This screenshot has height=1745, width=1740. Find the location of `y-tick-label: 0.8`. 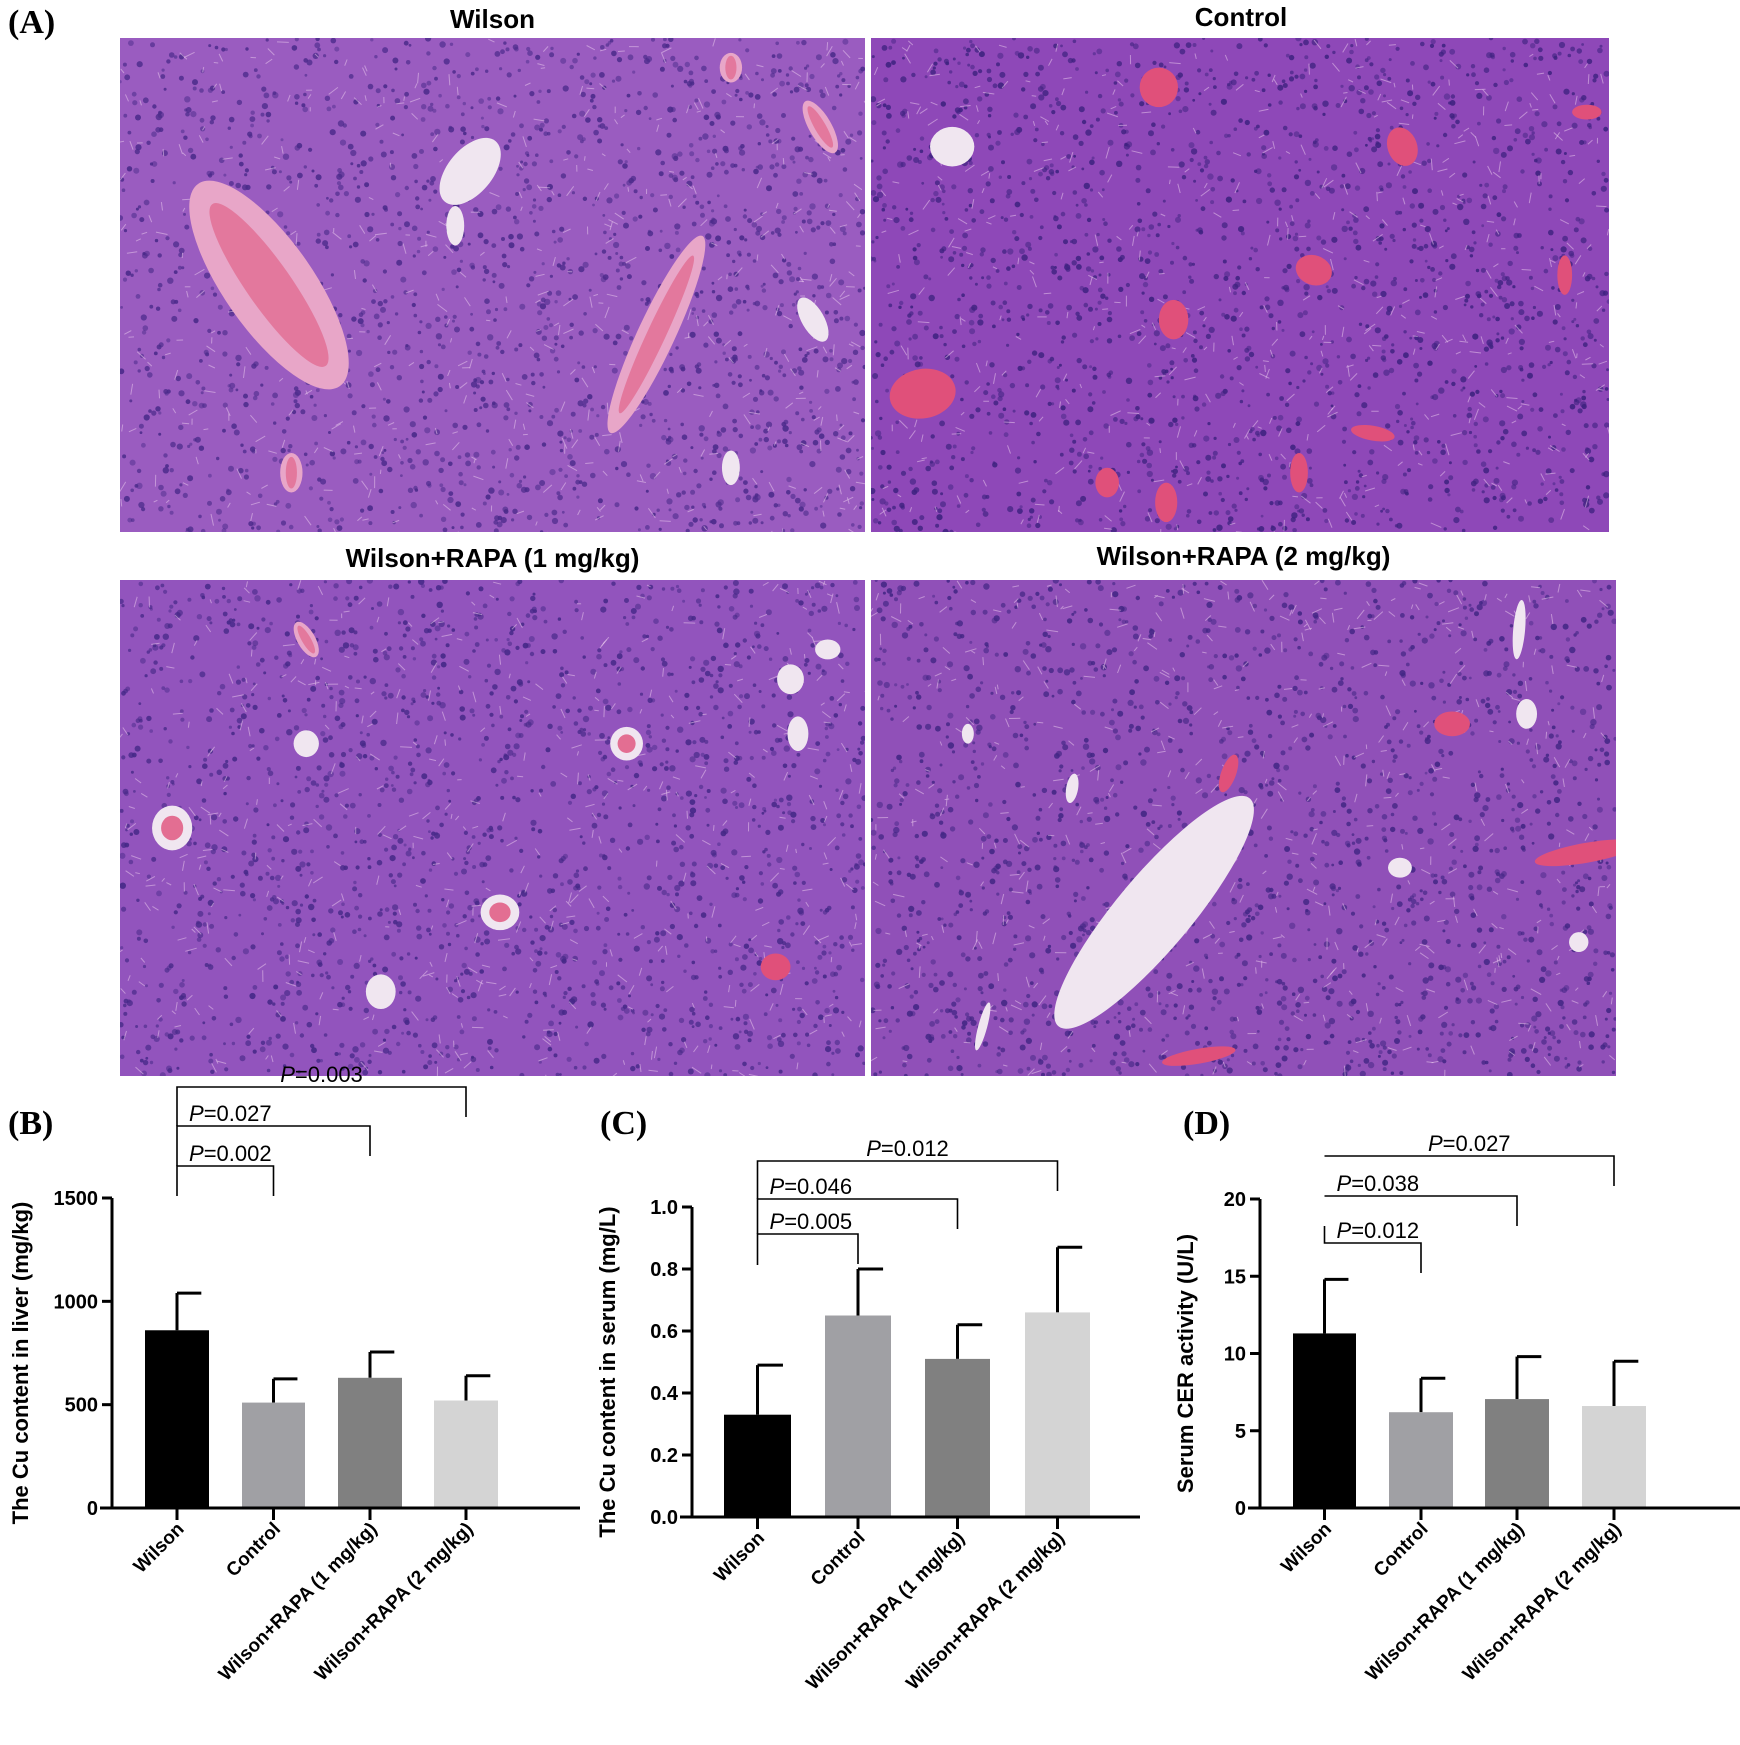

y-tick-label: 0.8 is located at coordinates (664, 1270).